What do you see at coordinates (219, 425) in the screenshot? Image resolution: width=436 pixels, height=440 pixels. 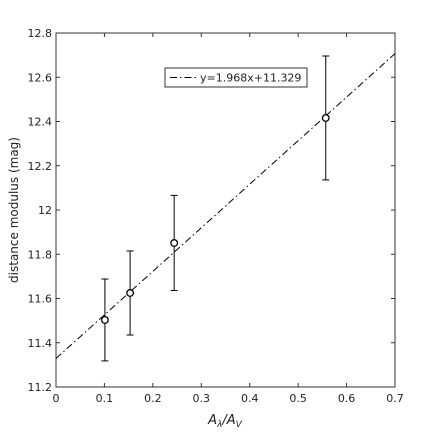 I see `x-label-part: λ` at bounding box center [219, 425].